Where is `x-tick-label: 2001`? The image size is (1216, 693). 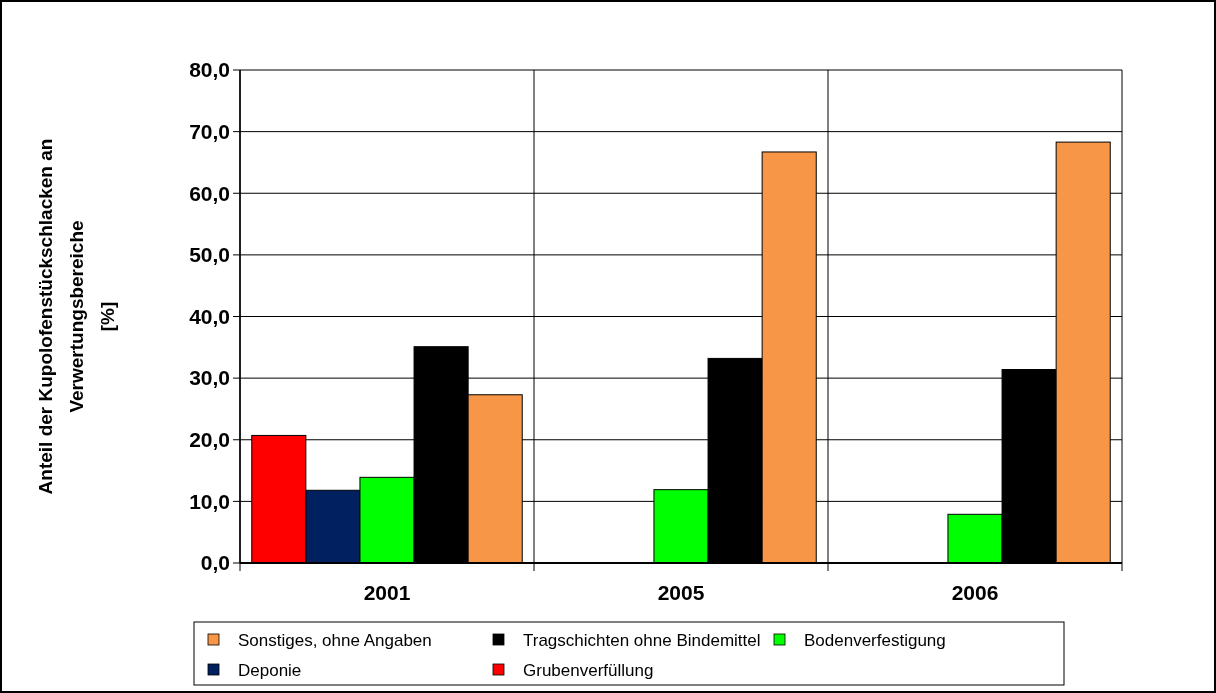
x-tick-label: 2001 is located at coordinates (387, 592).